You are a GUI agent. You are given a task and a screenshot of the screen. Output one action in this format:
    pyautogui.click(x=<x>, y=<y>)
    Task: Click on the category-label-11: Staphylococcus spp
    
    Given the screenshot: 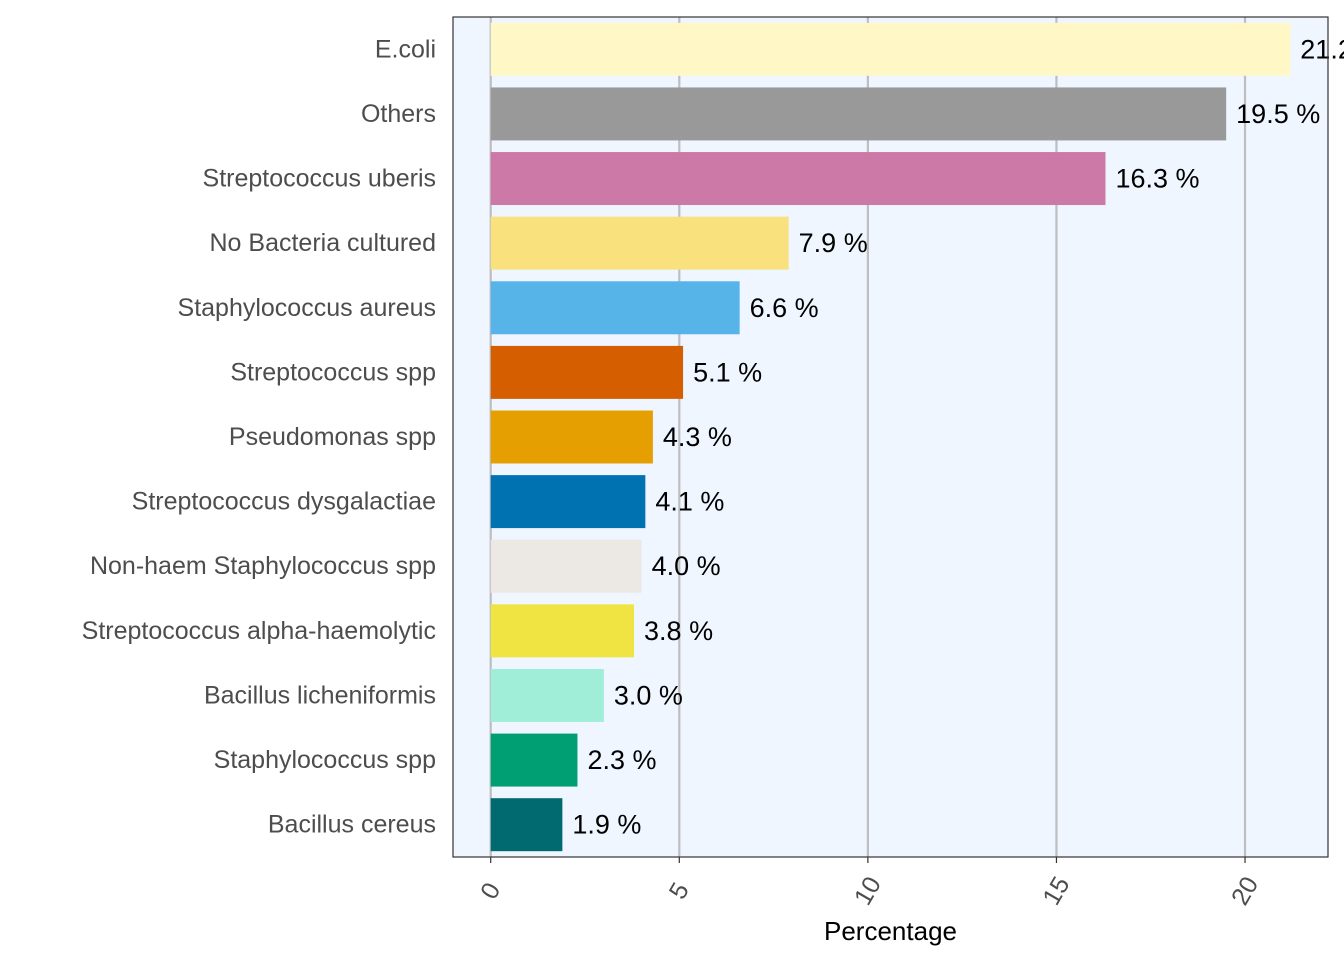 What is the action you would take?
    pyautogui.click(x=325, y=760)
    